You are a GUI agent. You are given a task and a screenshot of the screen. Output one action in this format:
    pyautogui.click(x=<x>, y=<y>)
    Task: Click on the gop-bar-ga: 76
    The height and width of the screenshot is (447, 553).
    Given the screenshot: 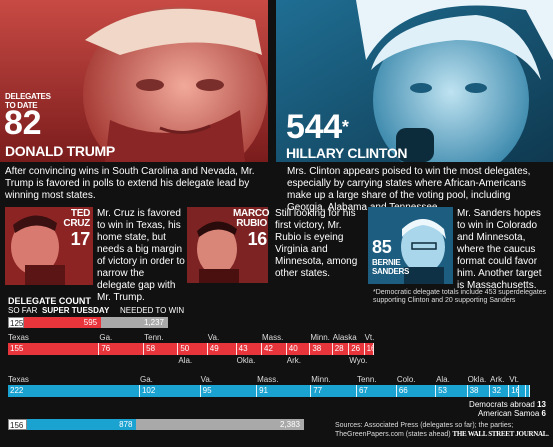 What is the action you would take?
    pyautogui.click(x=122, y=349)
    